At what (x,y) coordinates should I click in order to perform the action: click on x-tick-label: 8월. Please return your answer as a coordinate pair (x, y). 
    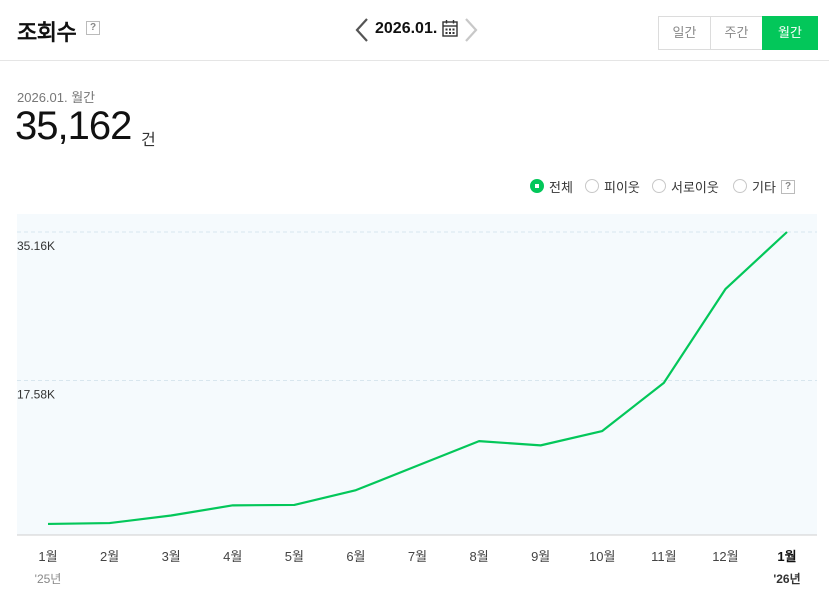
    Looking at the image, I should click on (478, 556).